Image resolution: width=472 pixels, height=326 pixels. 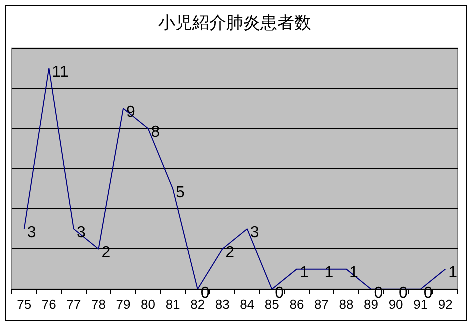 What do you see at coordinates (24, 304) in the screenshot?
I see `x-tick-label: 75` at bounding box center [24, 304].